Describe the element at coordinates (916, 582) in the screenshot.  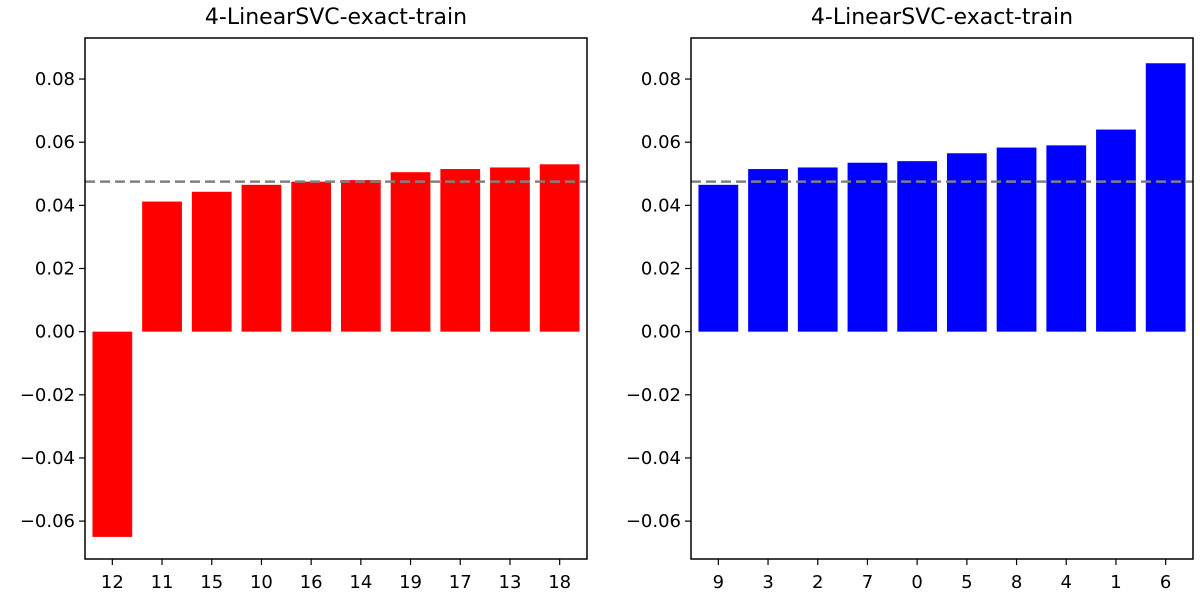
I see `x-tick-label: 0` at that location.